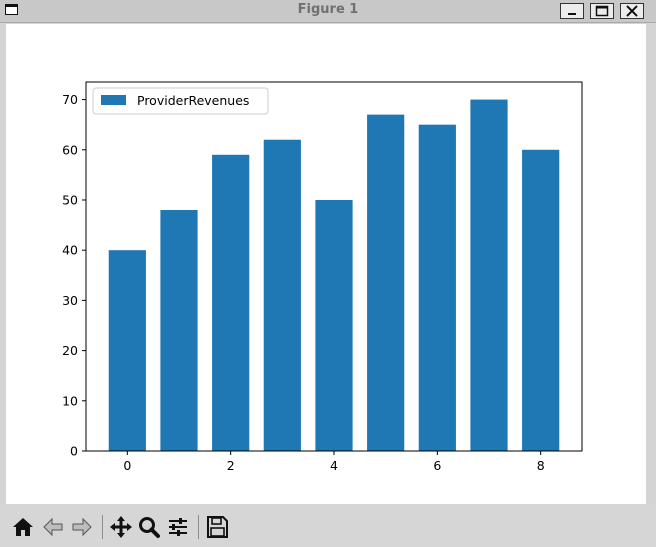 The image size is (656, 547). I want to click on y-tick-label: 40, so click(70, 250).